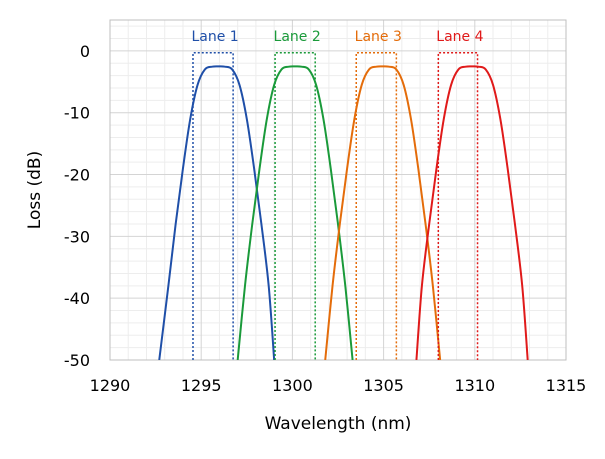  I want to click on y-tick-label: -50, so click(77, 360).